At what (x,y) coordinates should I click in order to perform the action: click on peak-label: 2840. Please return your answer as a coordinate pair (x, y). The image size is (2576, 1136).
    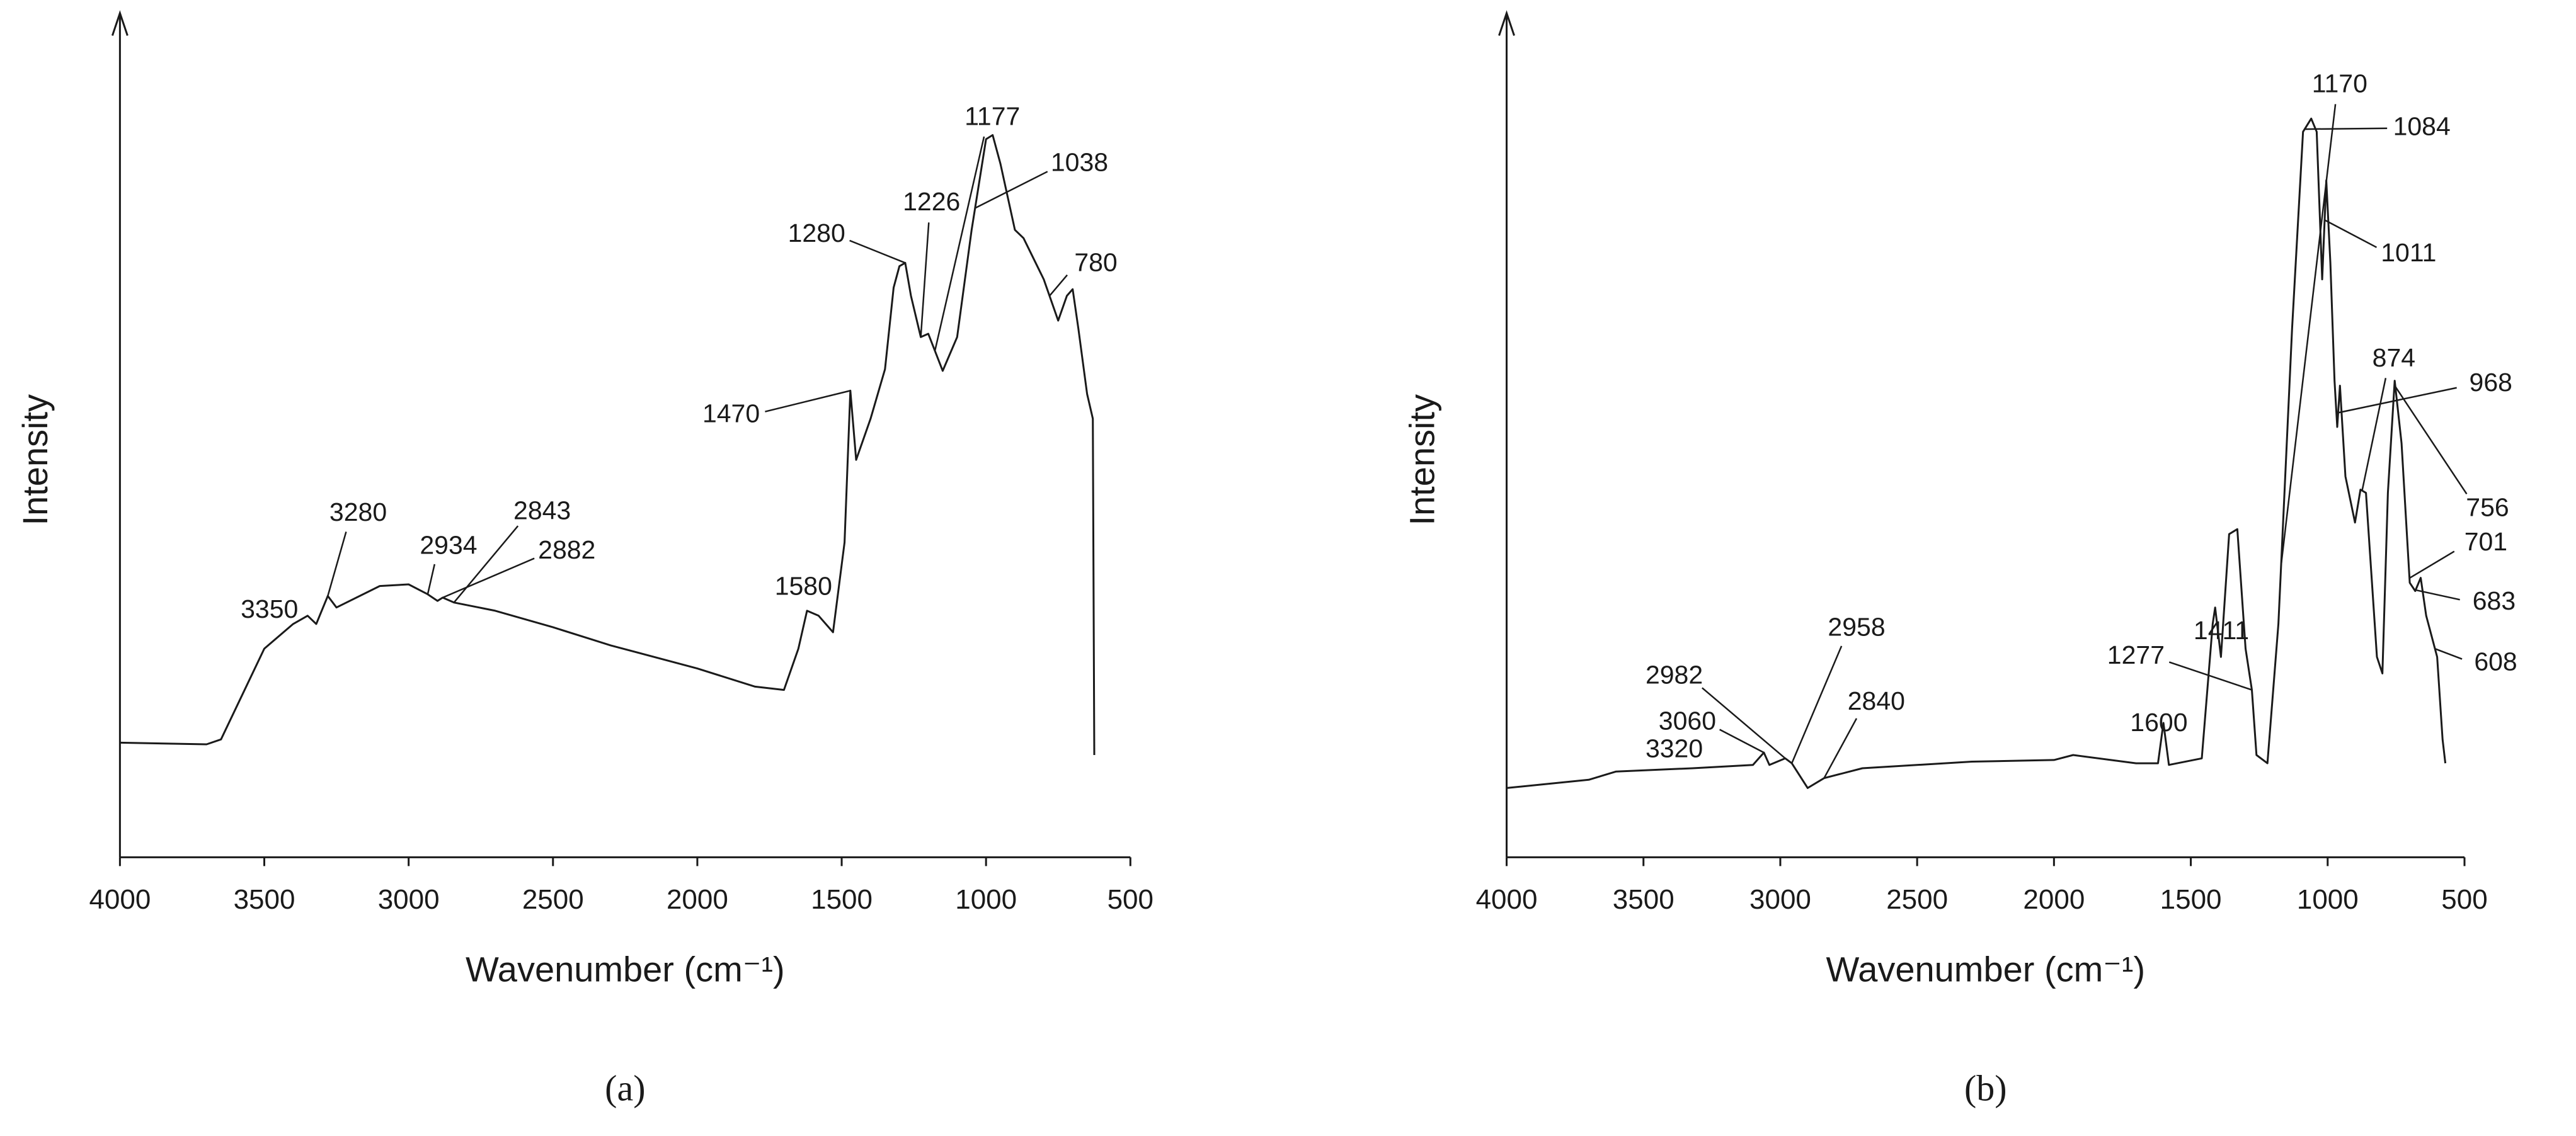
    Looking at the image, I should click on (1876, 700).